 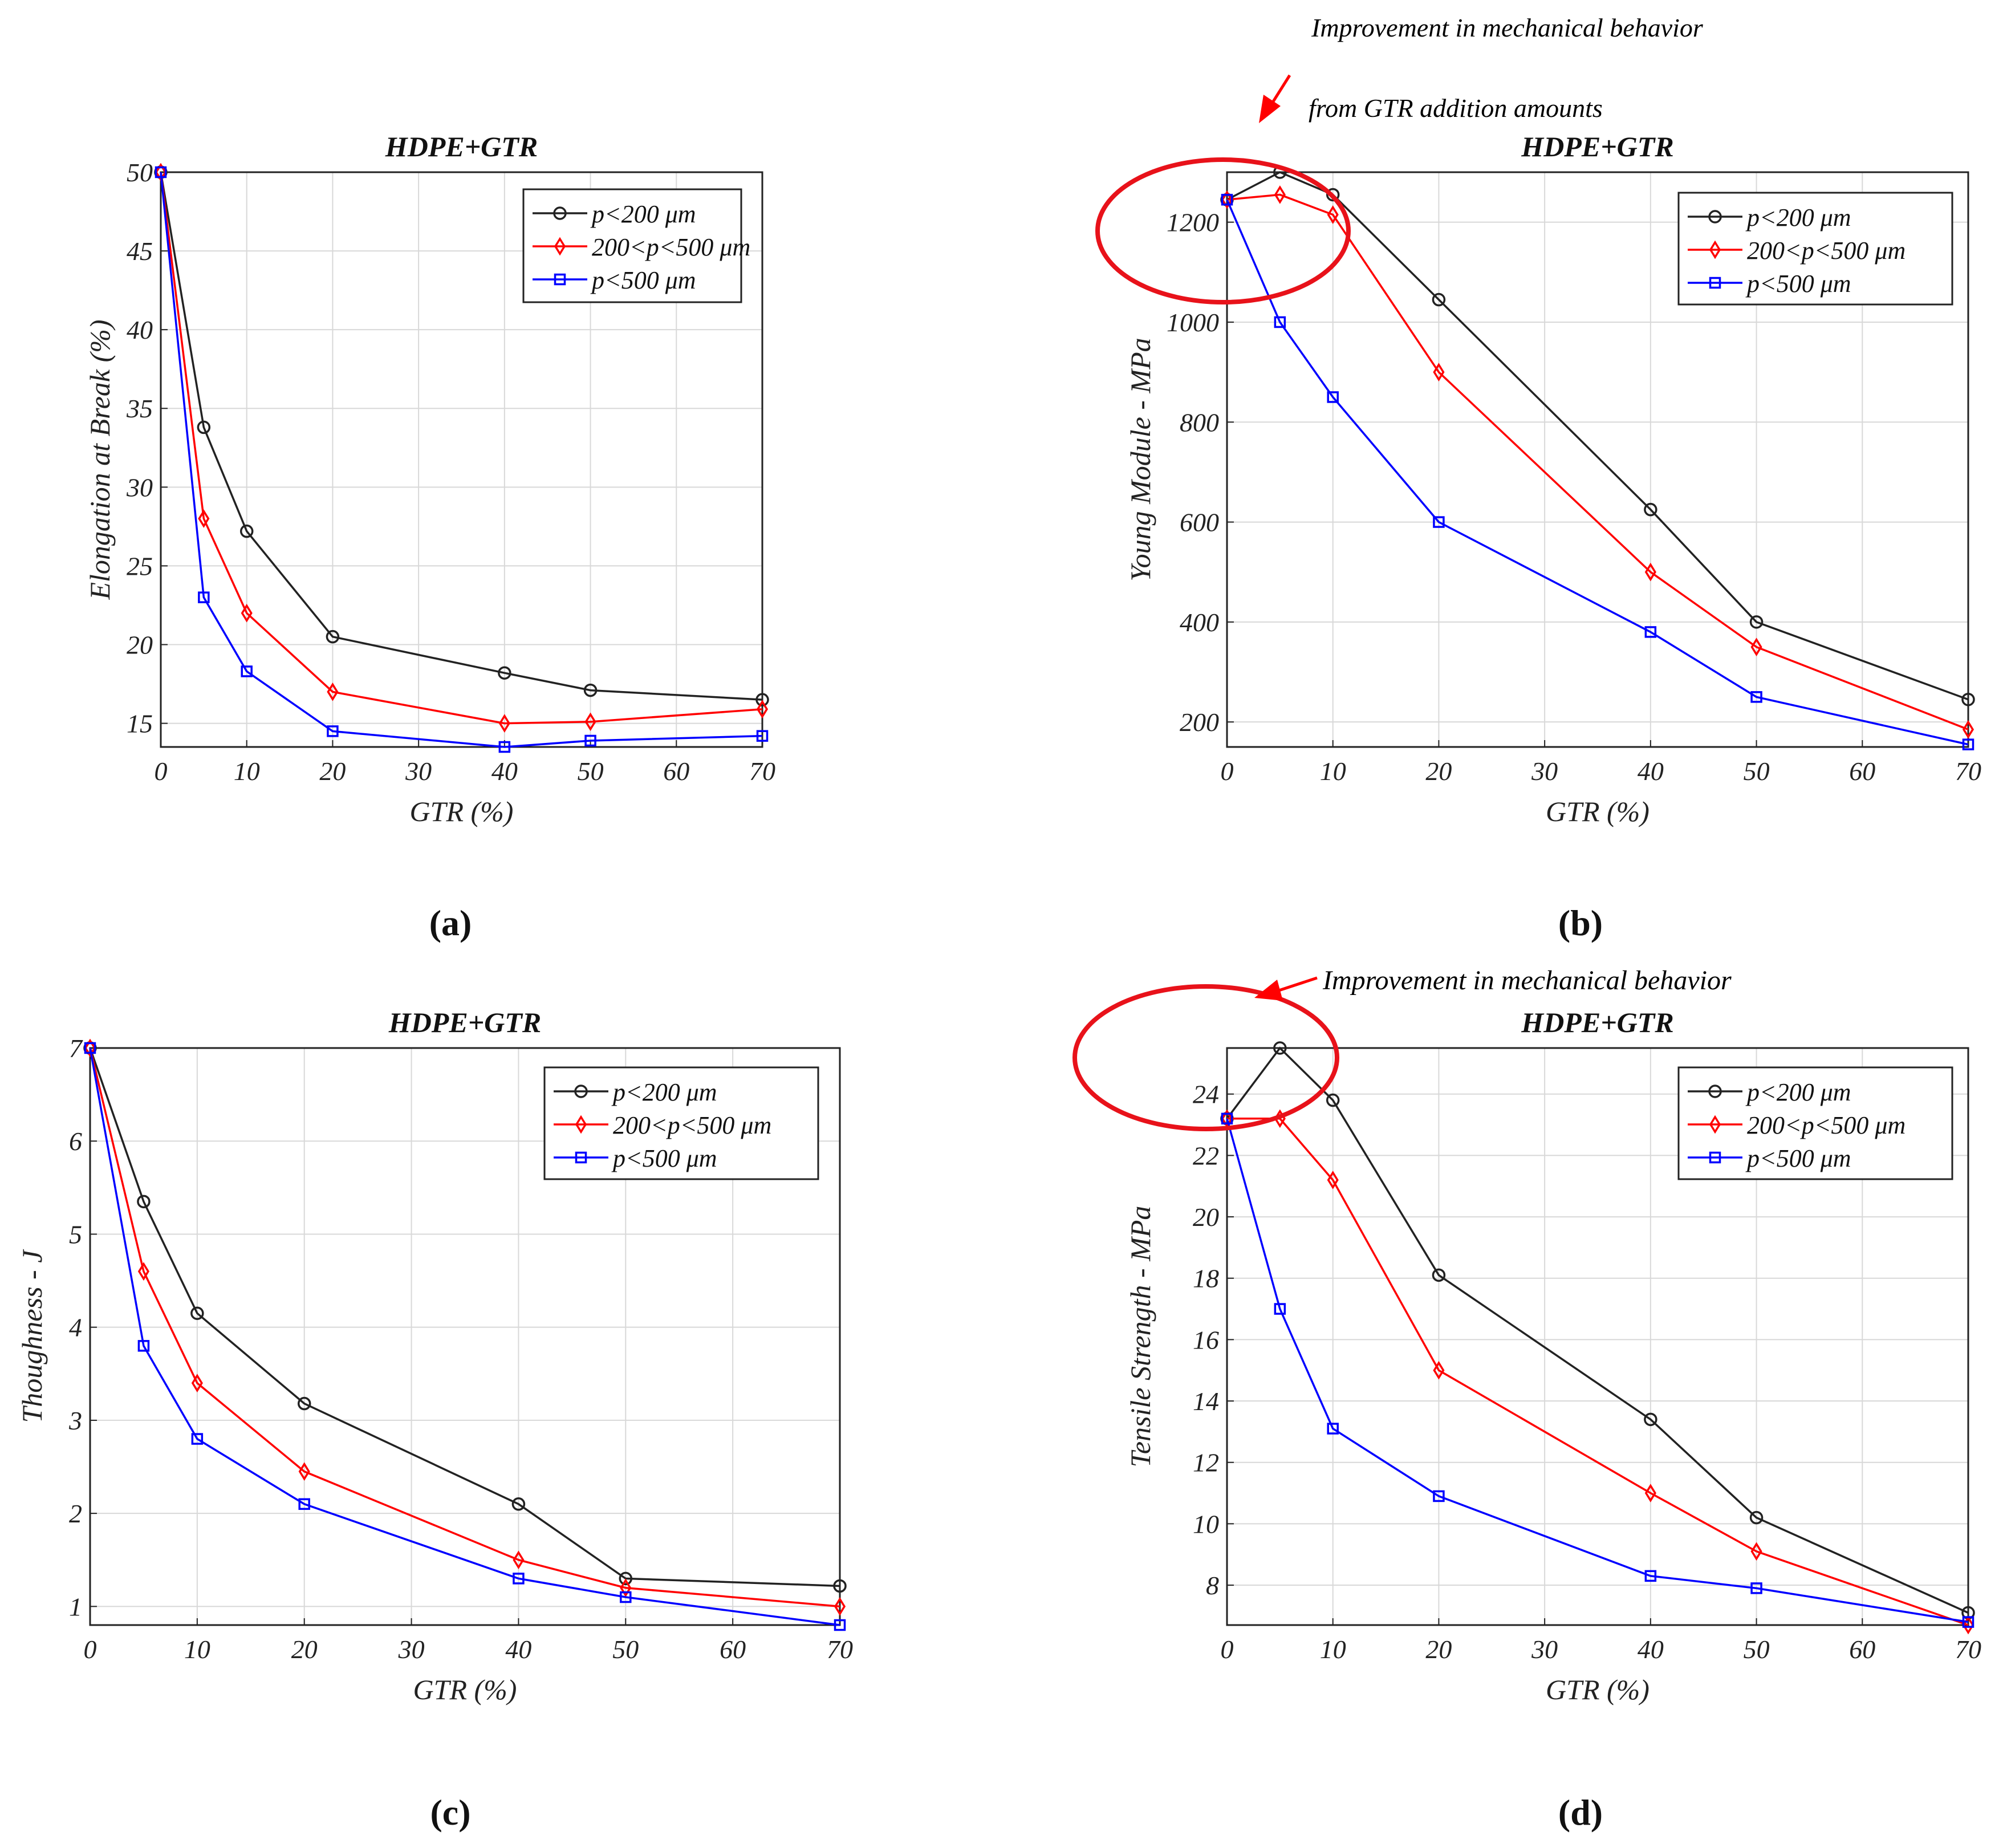 I want to click on annotation-b-arrow-shaft, so click(x=1280, y=90).